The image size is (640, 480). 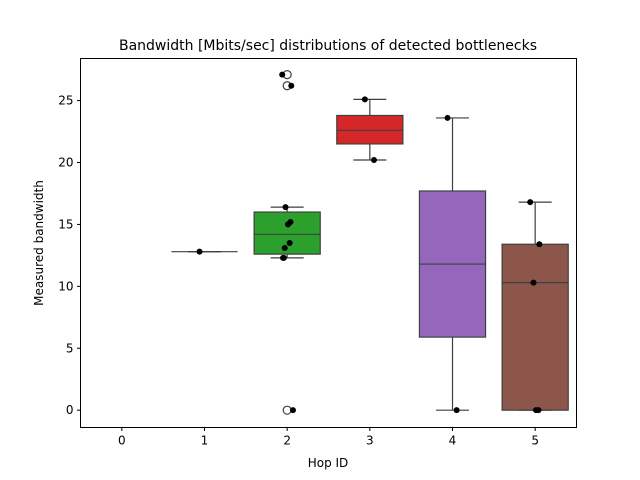 I want to click on y-tick-label: 20, so click(x=65, y=163).